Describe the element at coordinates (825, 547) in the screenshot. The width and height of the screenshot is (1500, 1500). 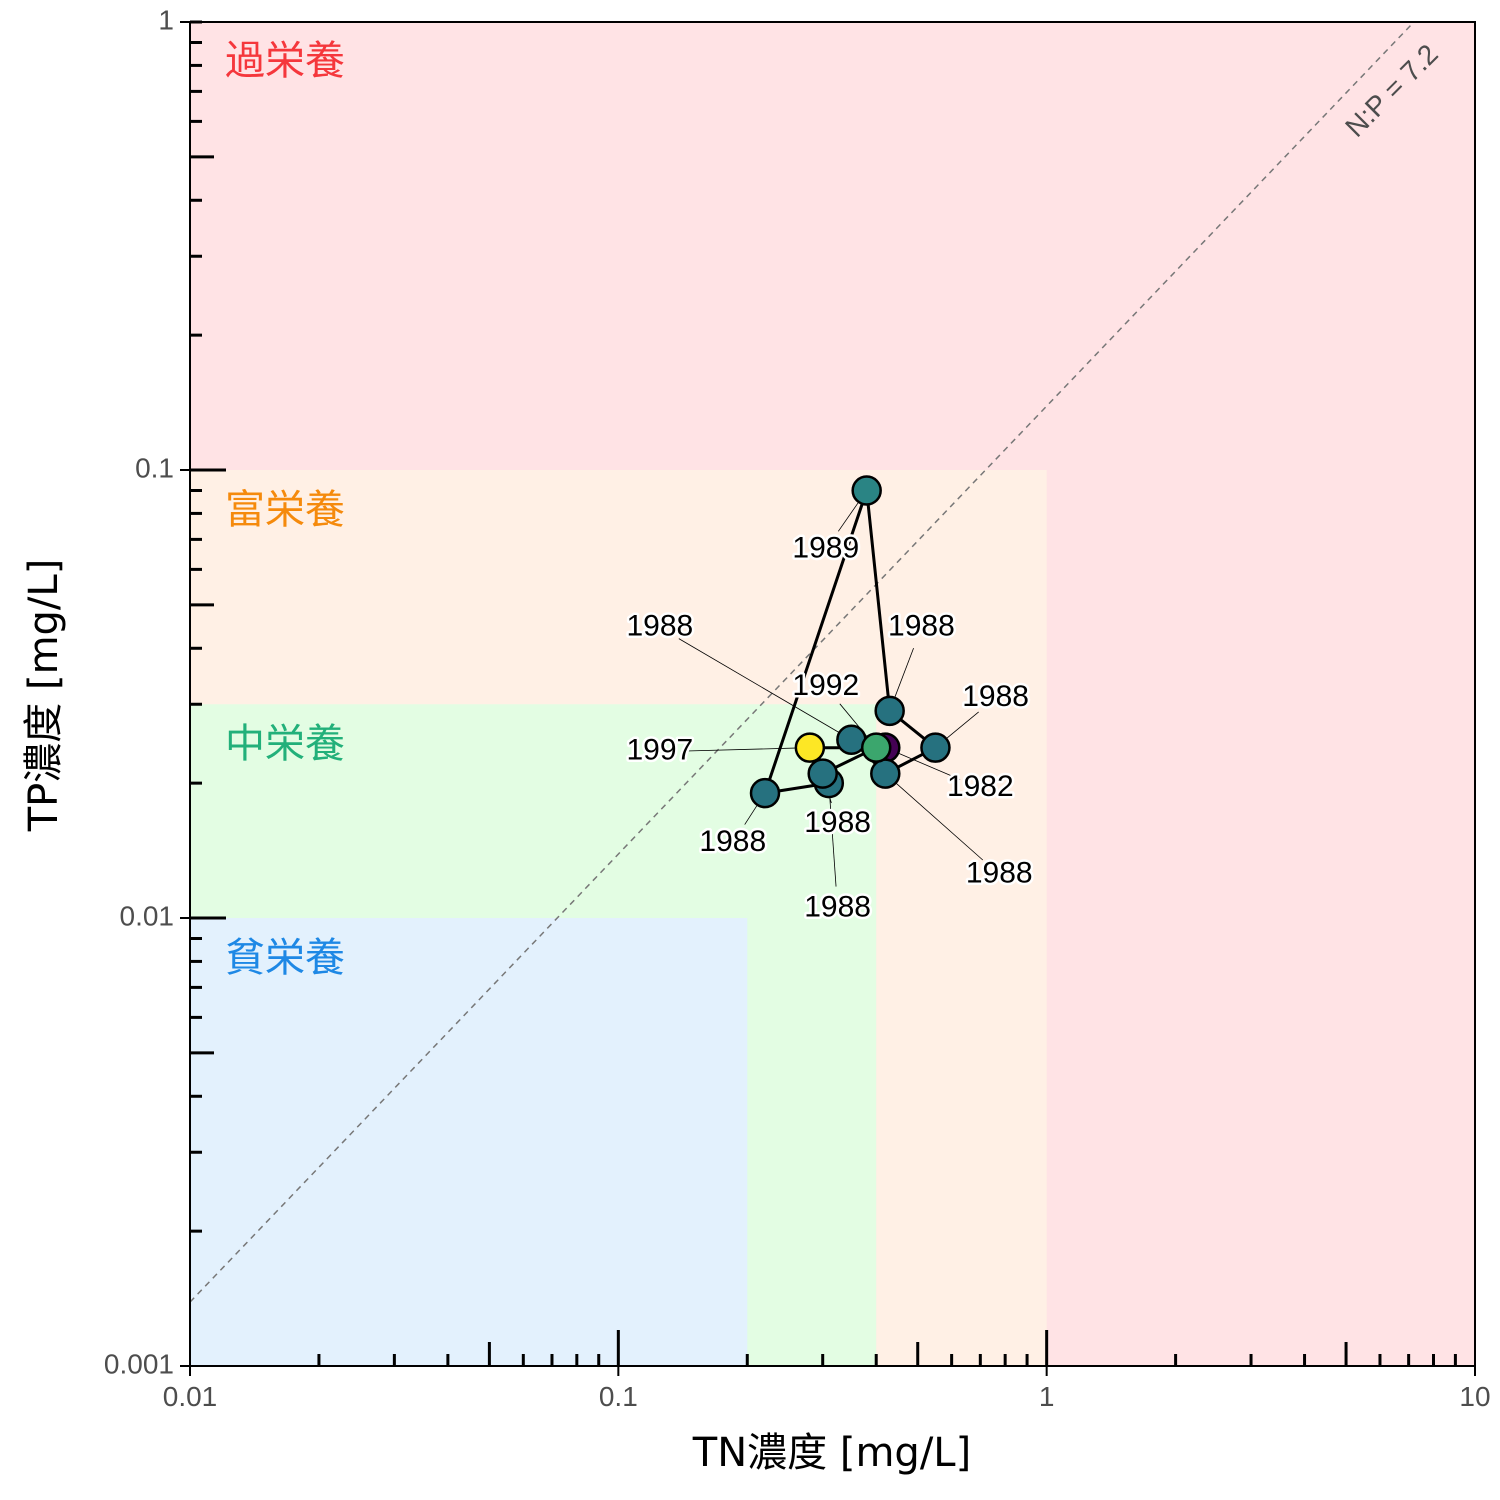
I see `point-label: 1989` at that location.